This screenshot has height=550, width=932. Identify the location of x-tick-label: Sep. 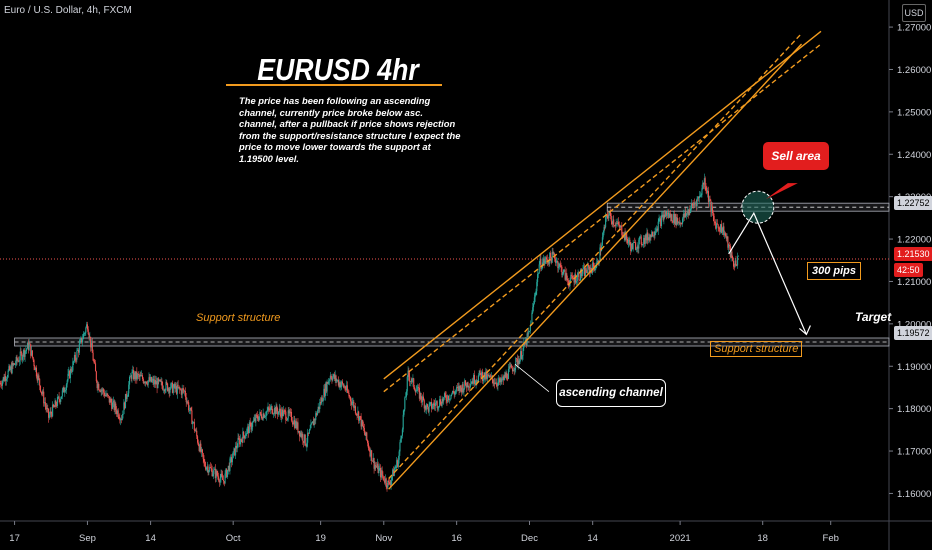
(87, 538).